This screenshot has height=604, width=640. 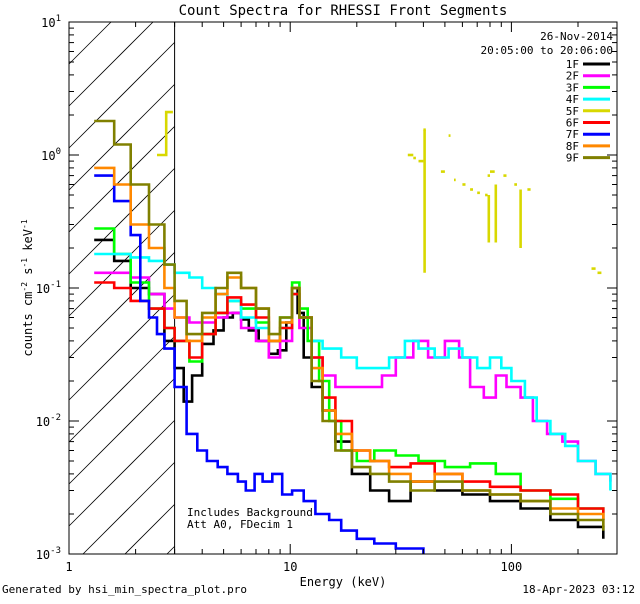 I want to click on legend-label: 9F, so click(x=572, y=158).